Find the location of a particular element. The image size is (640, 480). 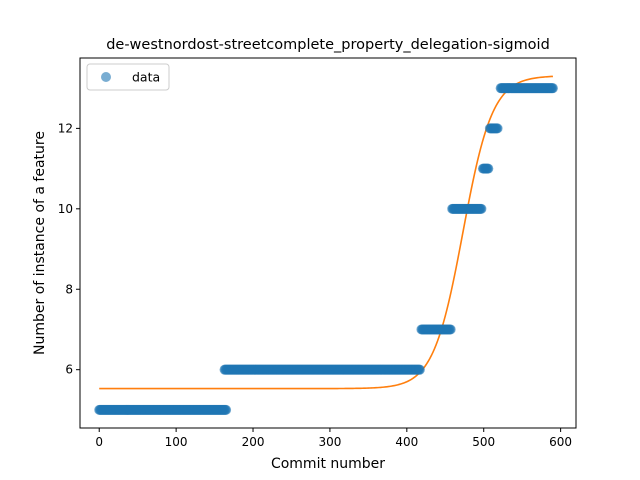

x-tick-label: 600 is located at coordinates (560, 442).